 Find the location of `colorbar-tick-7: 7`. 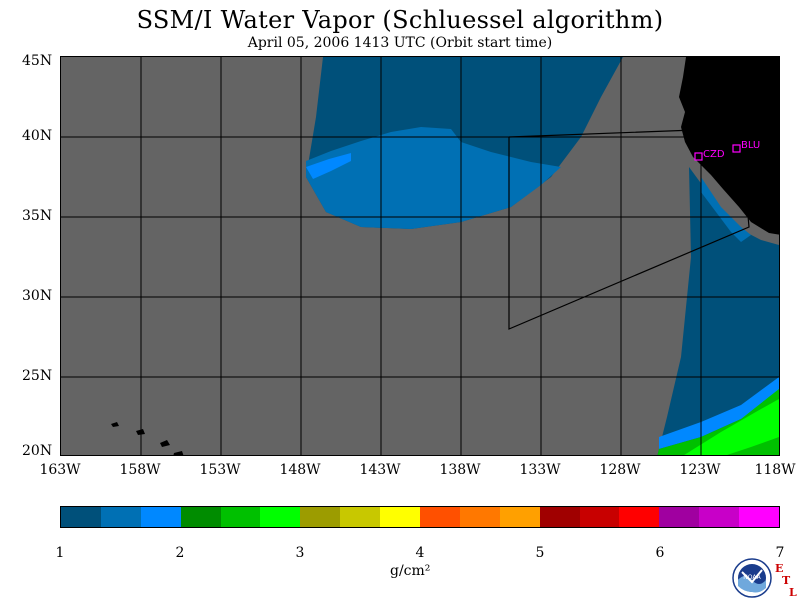

colorbar-tick-7: 7 is located at coordinates (780, 553).